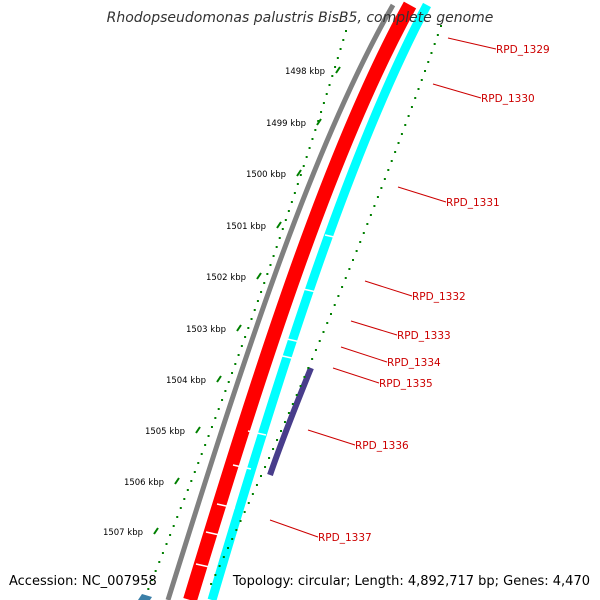 The width and height of the screenshot is (600, 600). What do you see at coordinates (523, 50) in the screenshot?
I see `gene-label: RPD_1329` at bounding box center [523, 50].